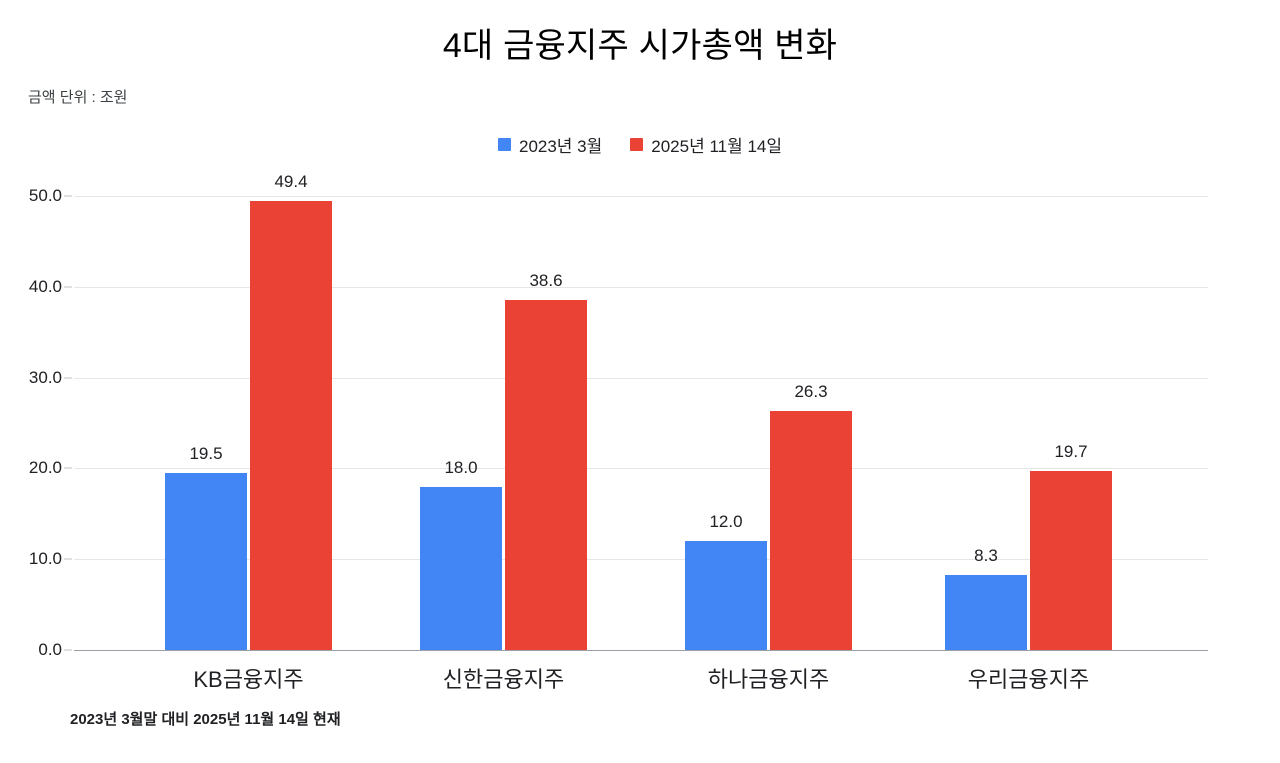  Describe the element at coordinates (726, 522) in the screenshot. I see `bar-value-label-2-series-0: 12.0` at that location.